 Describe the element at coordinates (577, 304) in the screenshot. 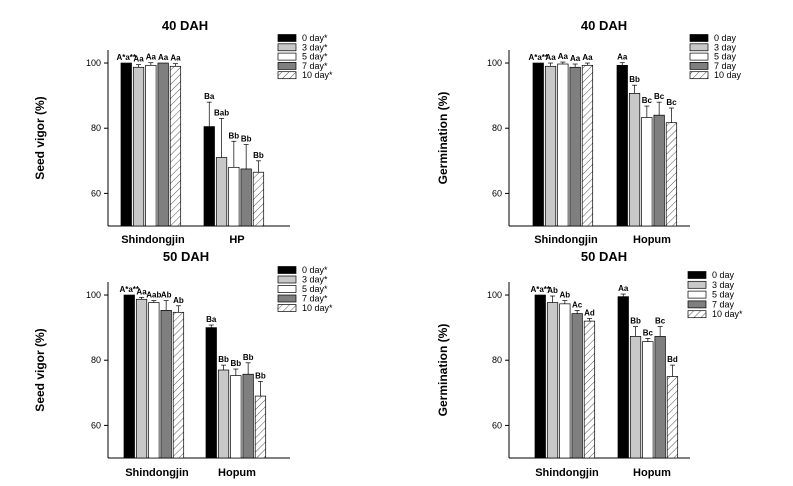

I see `significance-label: Ac` at that location.